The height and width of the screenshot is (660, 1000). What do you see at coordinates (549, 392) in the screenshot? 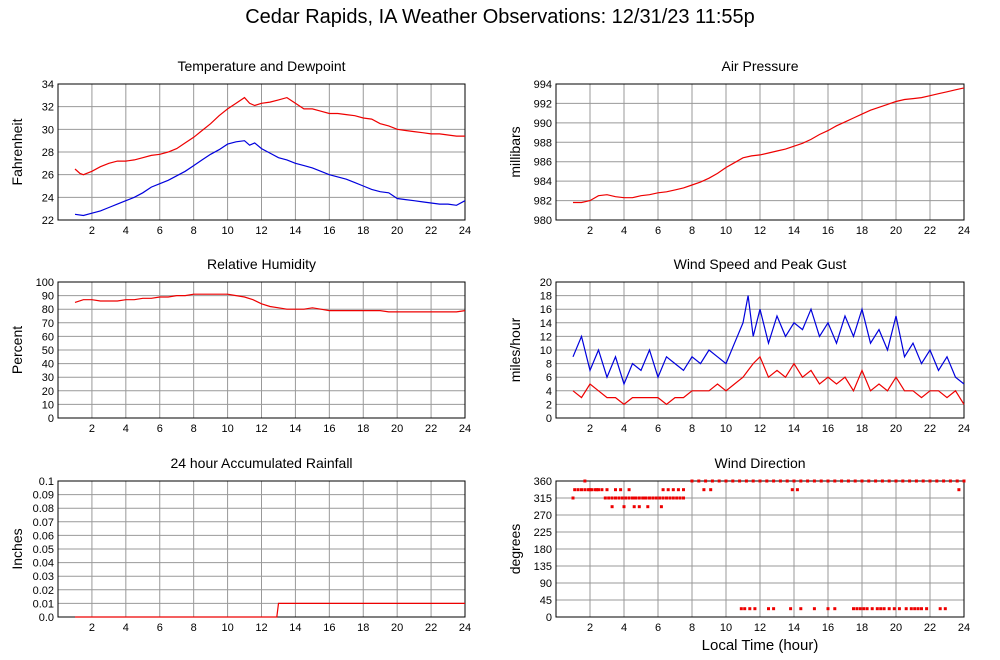
I see `y-tick-label: 4` at bounding box center [549, 392].